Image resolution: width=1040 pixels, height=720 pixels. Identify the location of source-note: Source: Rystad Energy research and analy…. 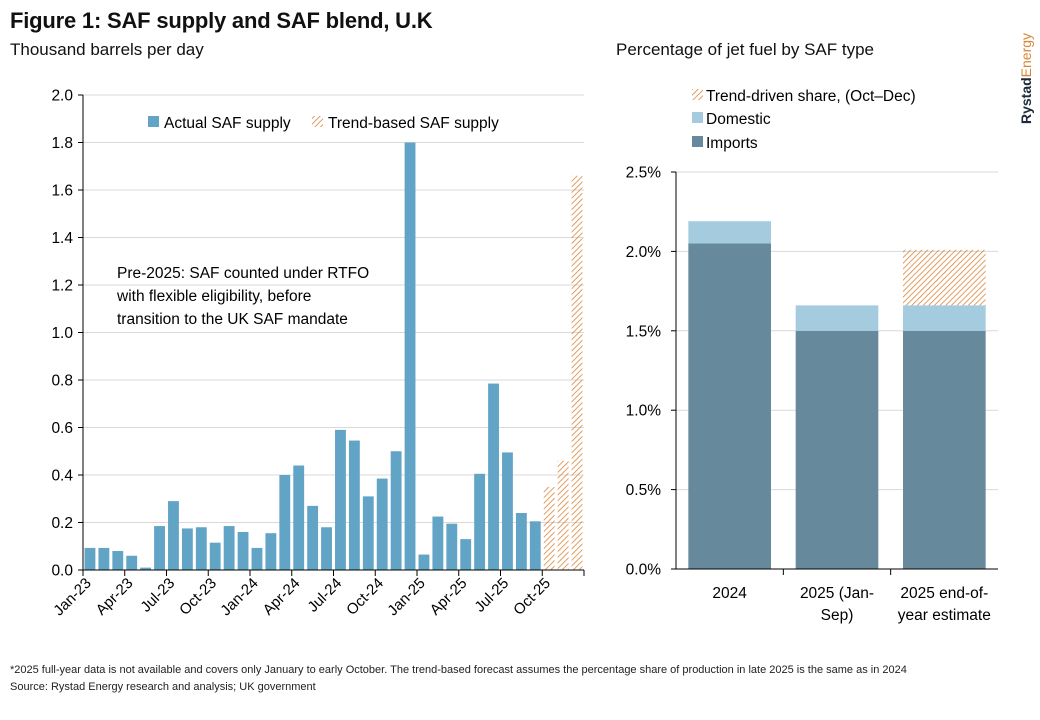
(163, 687).